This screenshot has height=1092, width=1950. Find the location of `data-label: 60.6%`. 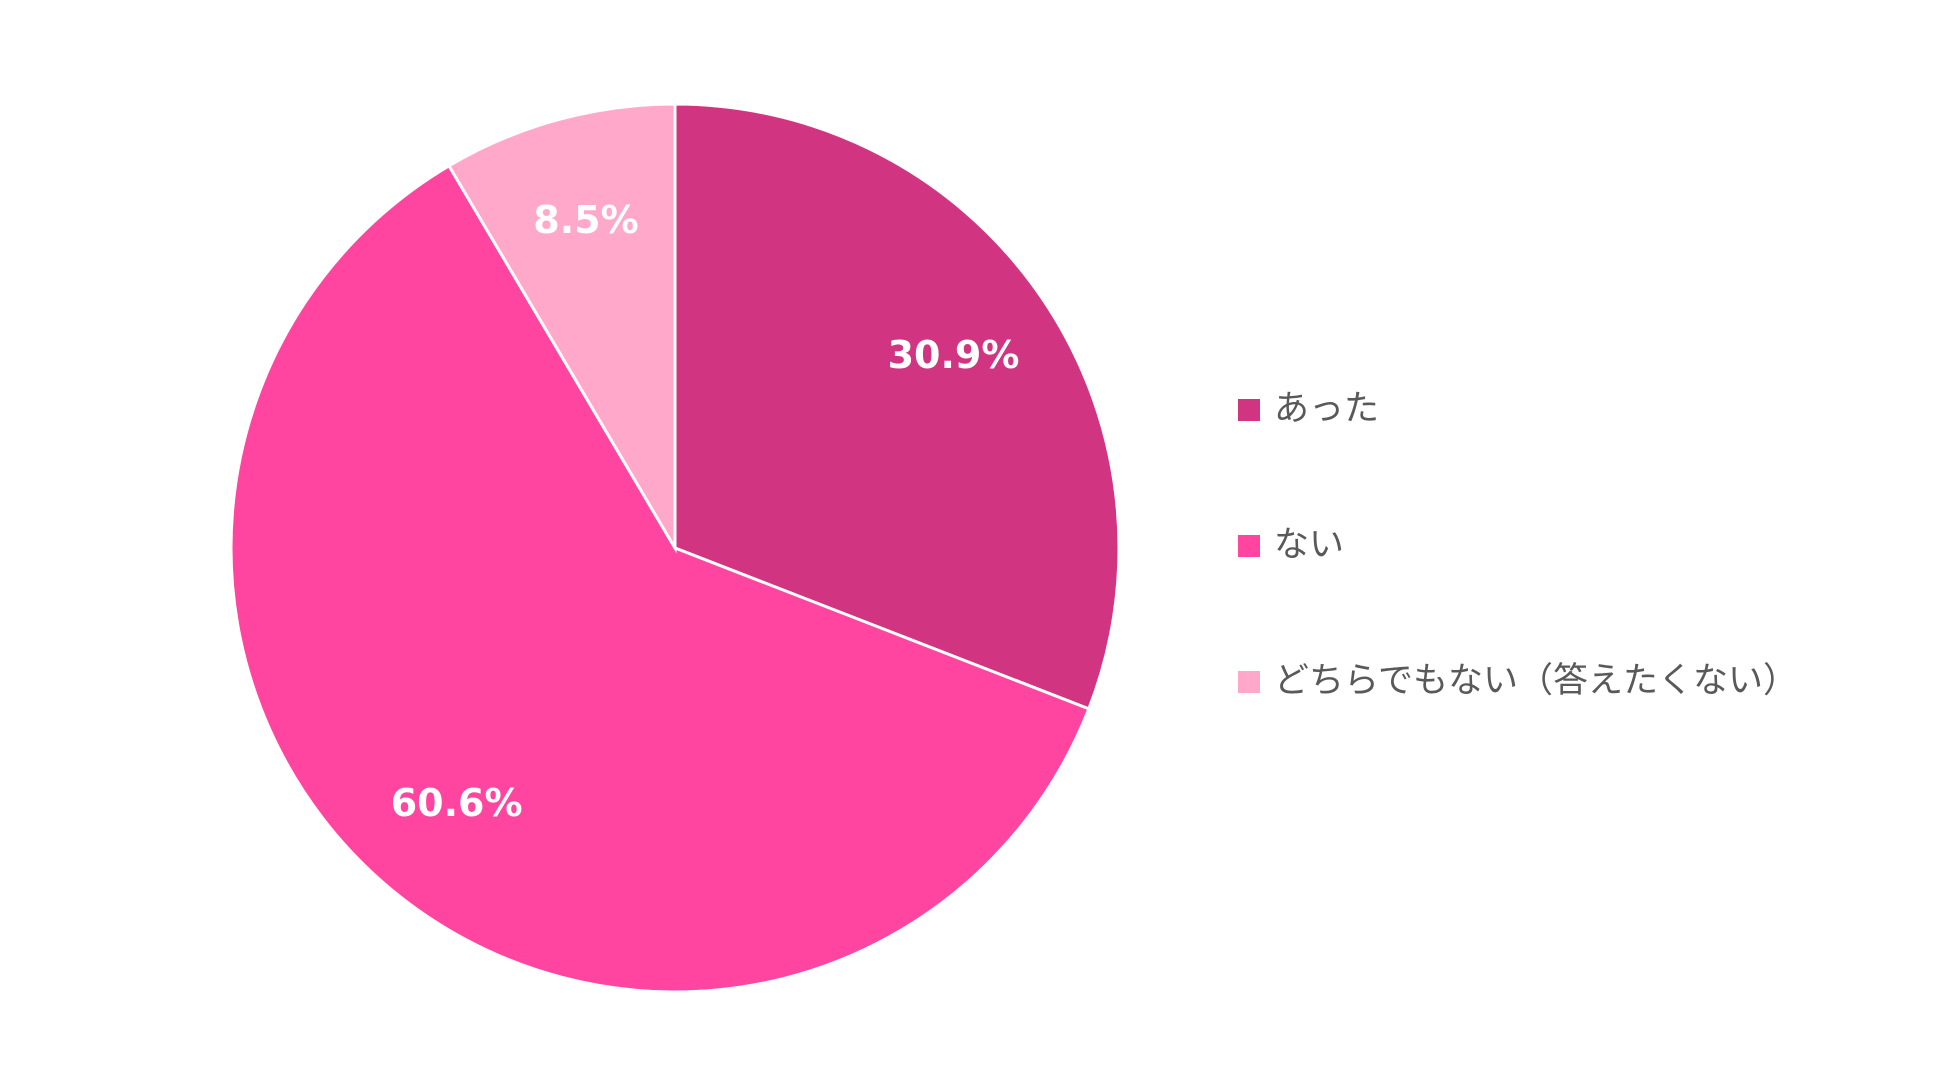

data-label: 60.6% is located at coordinates (457, 803).